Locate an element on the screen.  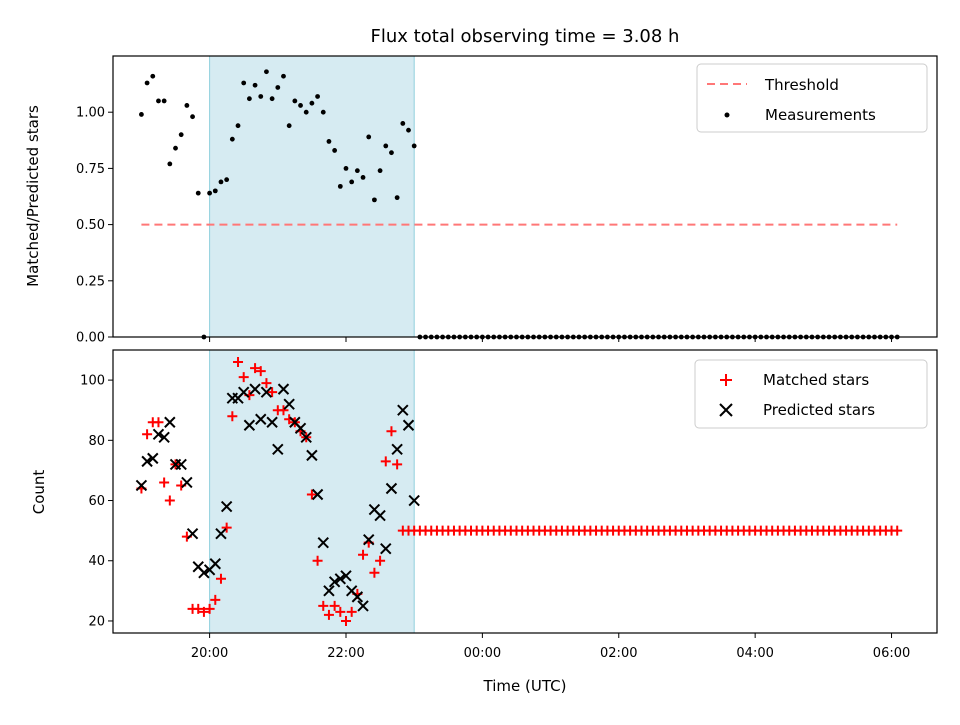
top-y-tick-label: 0.50 is located at coordinates (90, 225).